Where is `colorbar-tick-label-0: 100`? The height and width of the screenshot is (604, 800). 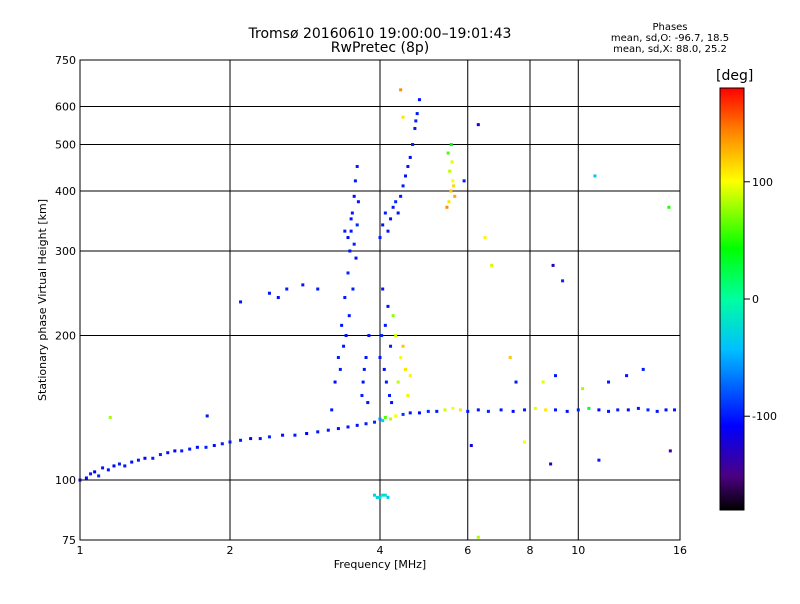 colorbar-tick-label-0: 100 is located at coordinates (762, 182).